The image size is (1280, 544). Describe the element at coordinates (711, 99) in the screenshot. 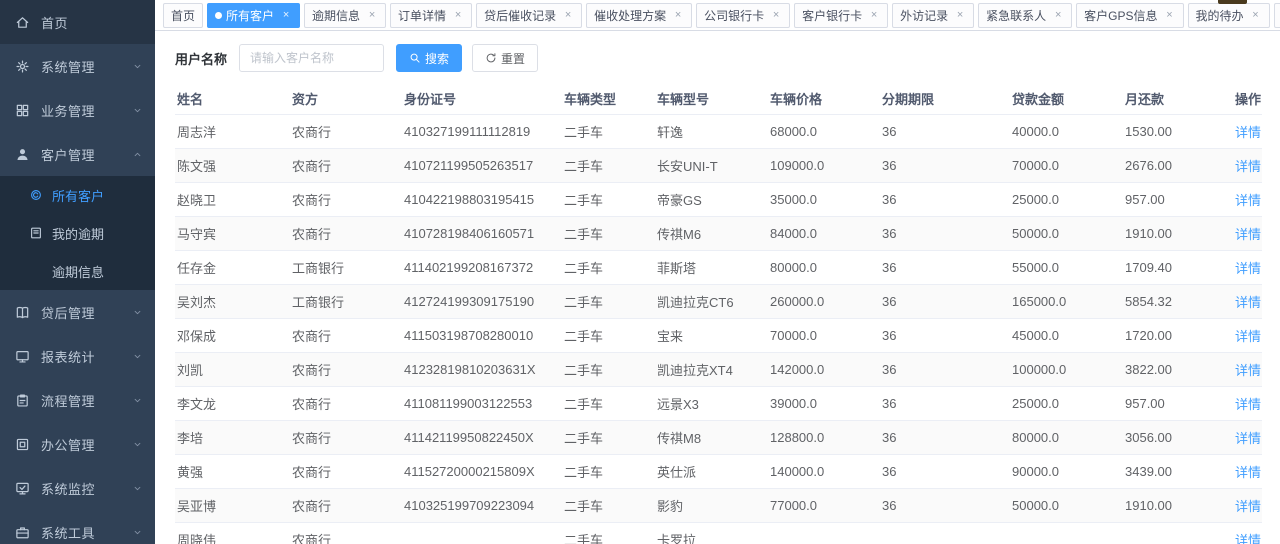

I see `column-header: 车辆型号` at that location.